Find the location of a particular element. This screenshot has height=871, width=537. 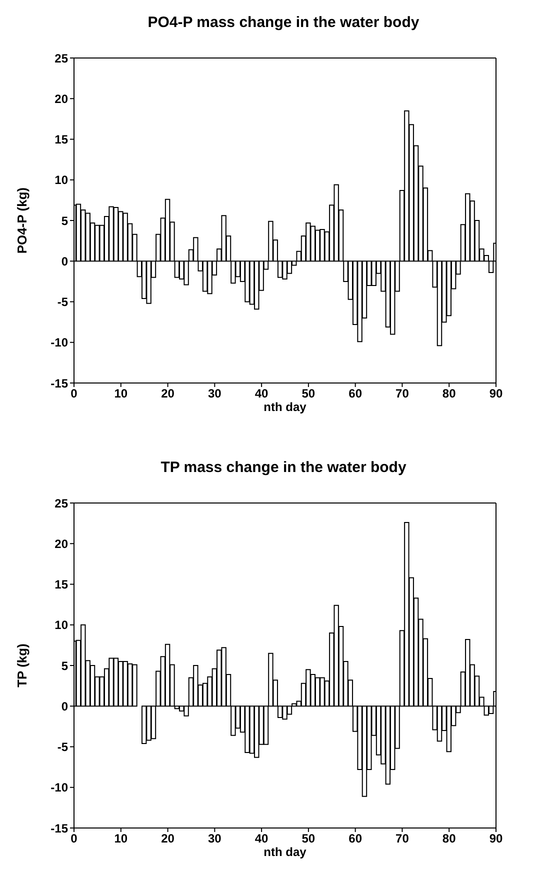

chart-title: TP mass change in the water body is located at coordinates (284, 468).